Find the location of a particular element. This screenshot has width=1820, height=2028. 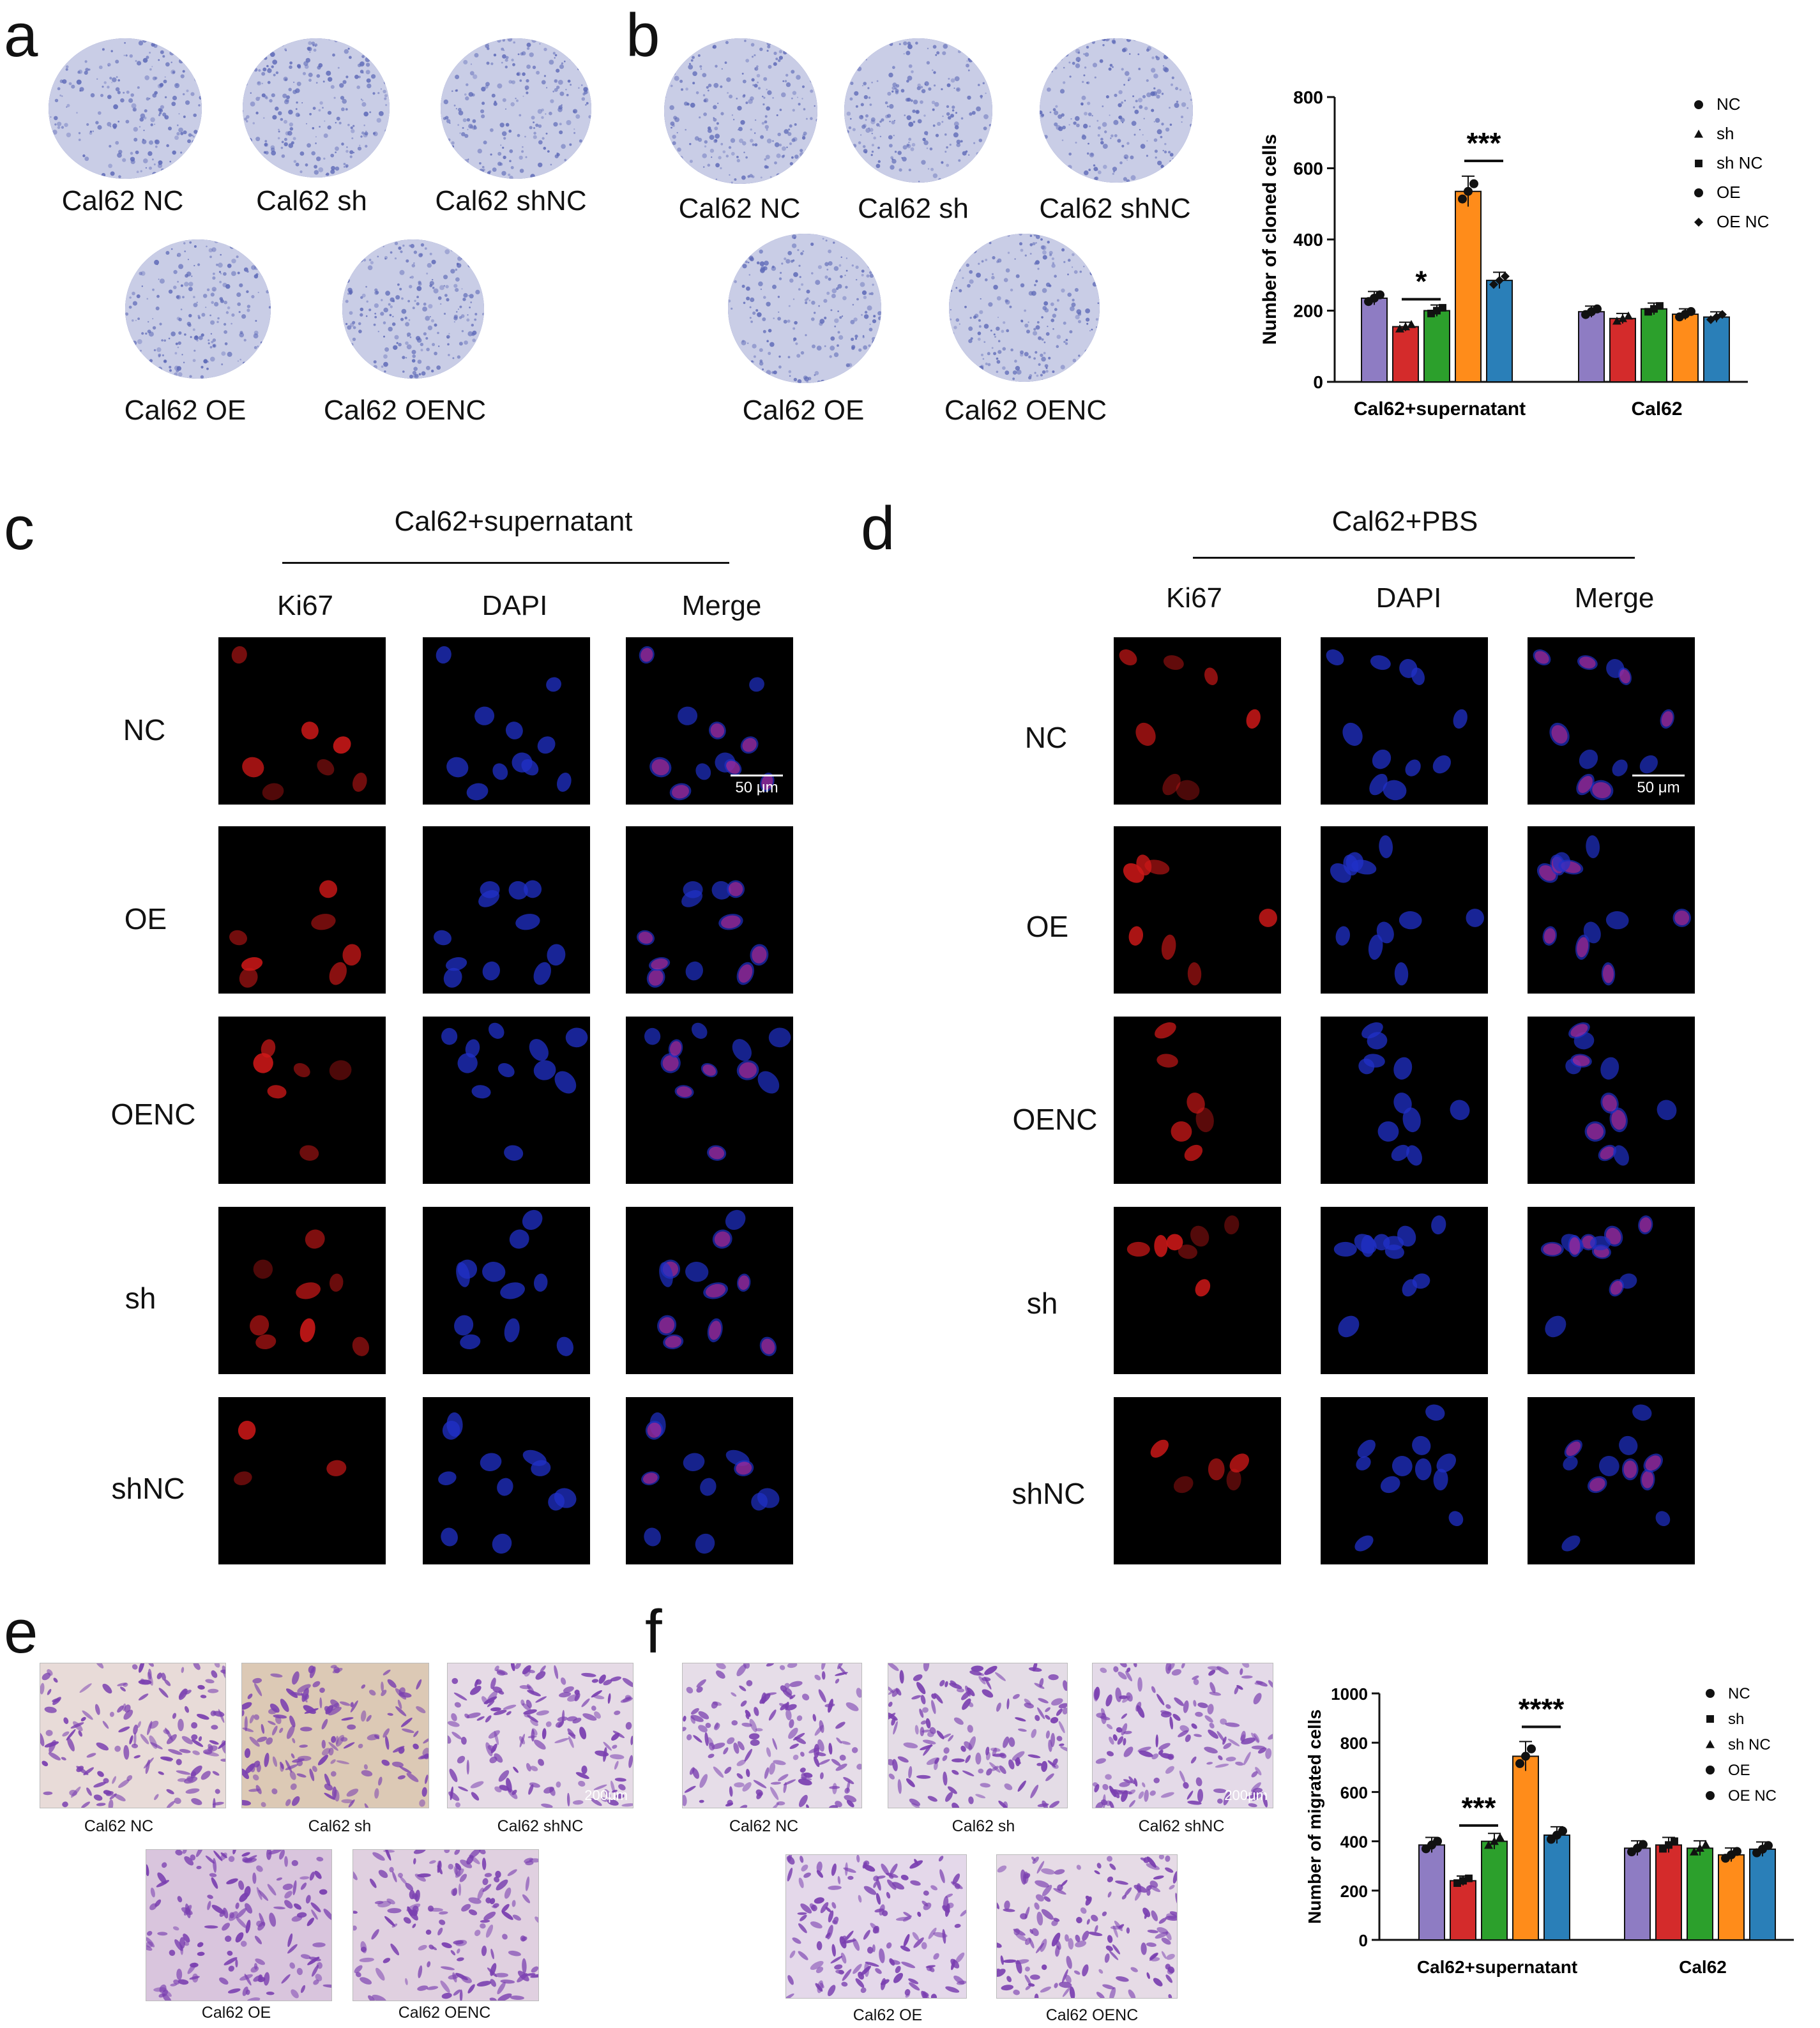

scale-bar: 50 μm is located at coordinates (757, 786).